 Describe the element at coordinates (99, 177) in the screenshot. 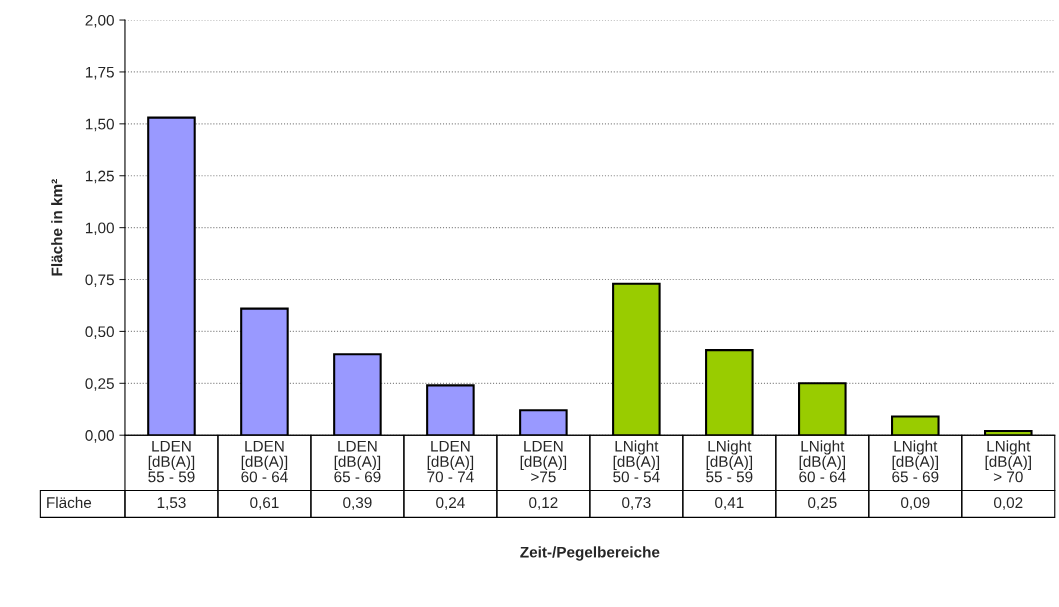

I see `y-tick-label: 1,25` at that location.